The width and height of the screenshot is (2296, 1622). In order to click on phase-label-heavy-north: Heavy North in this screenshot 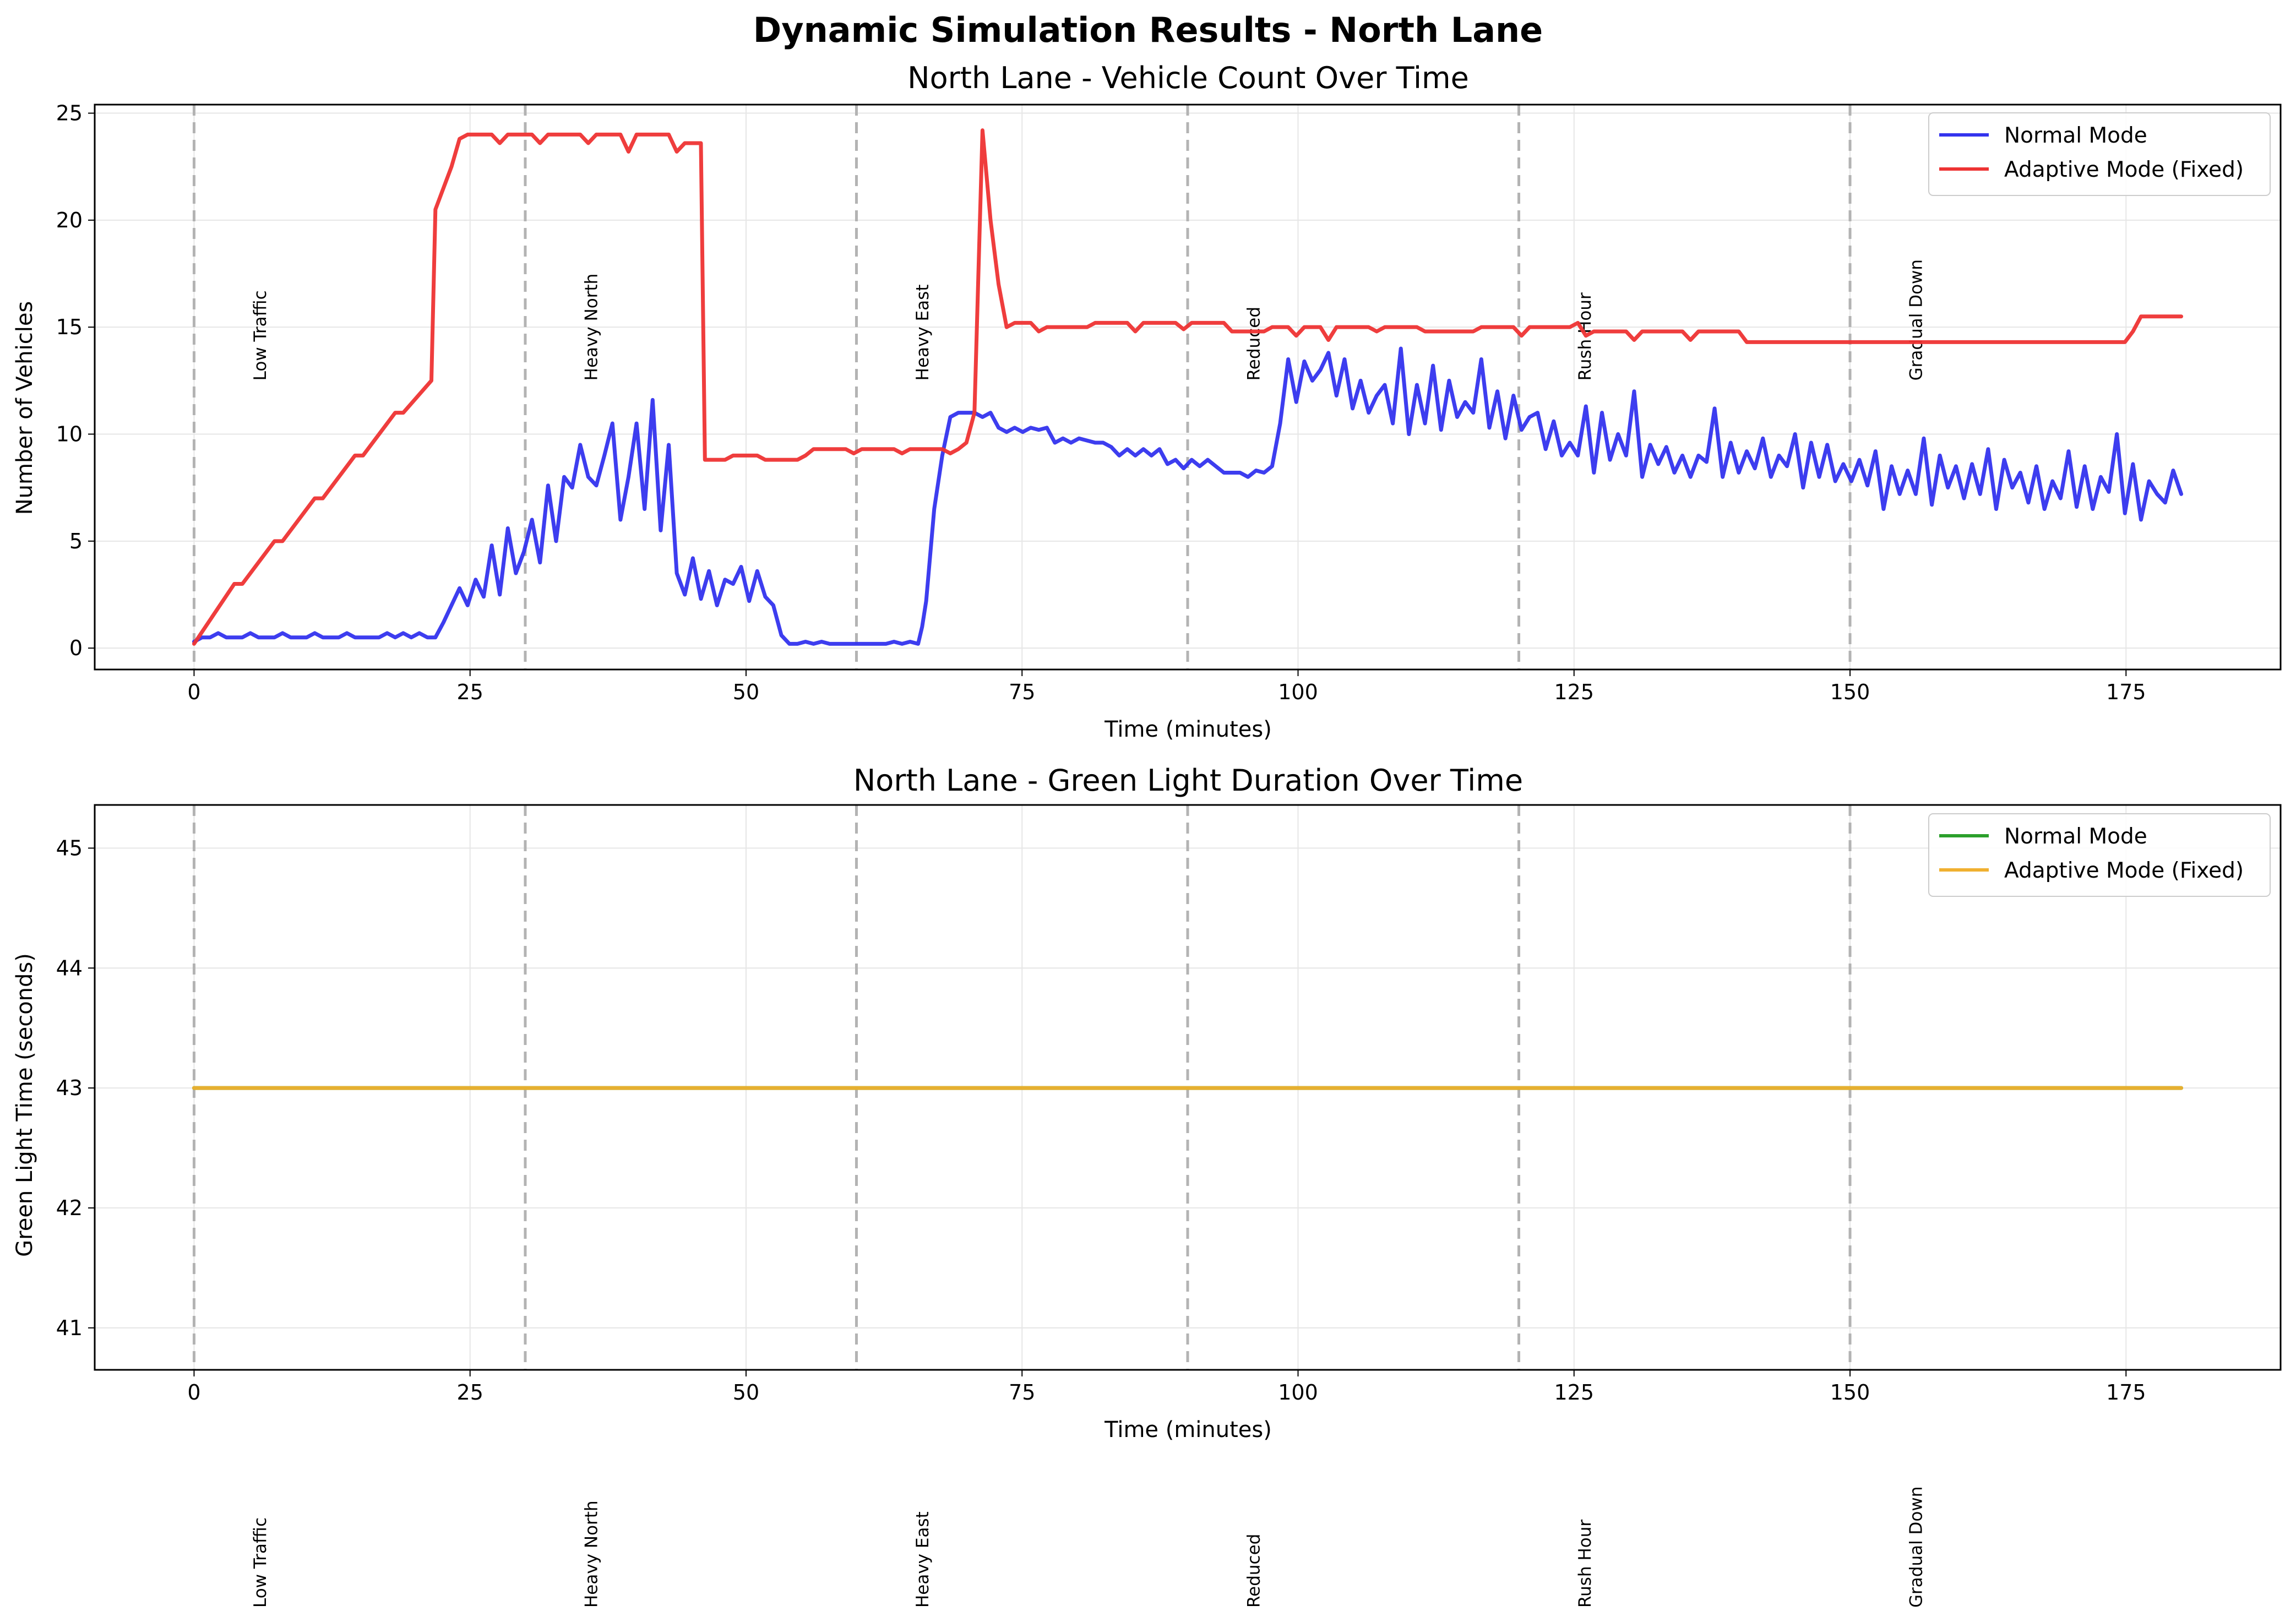, I will do `click(591, 327)`.